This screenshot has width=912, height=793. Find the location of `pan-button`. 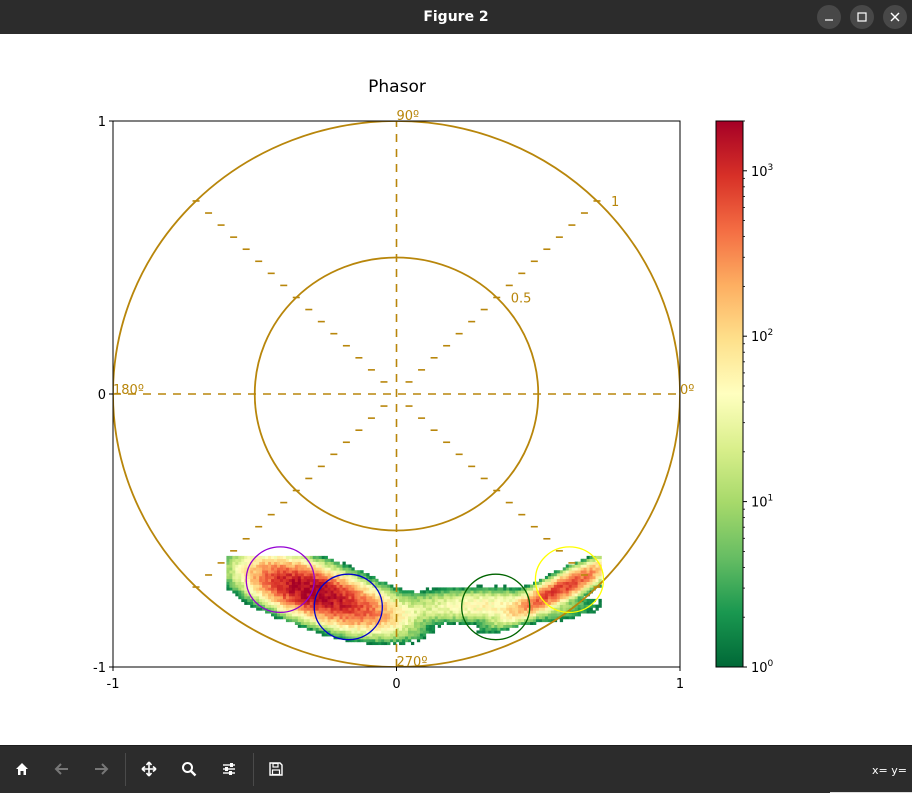

pan-button is located at coordinates (149, 769).